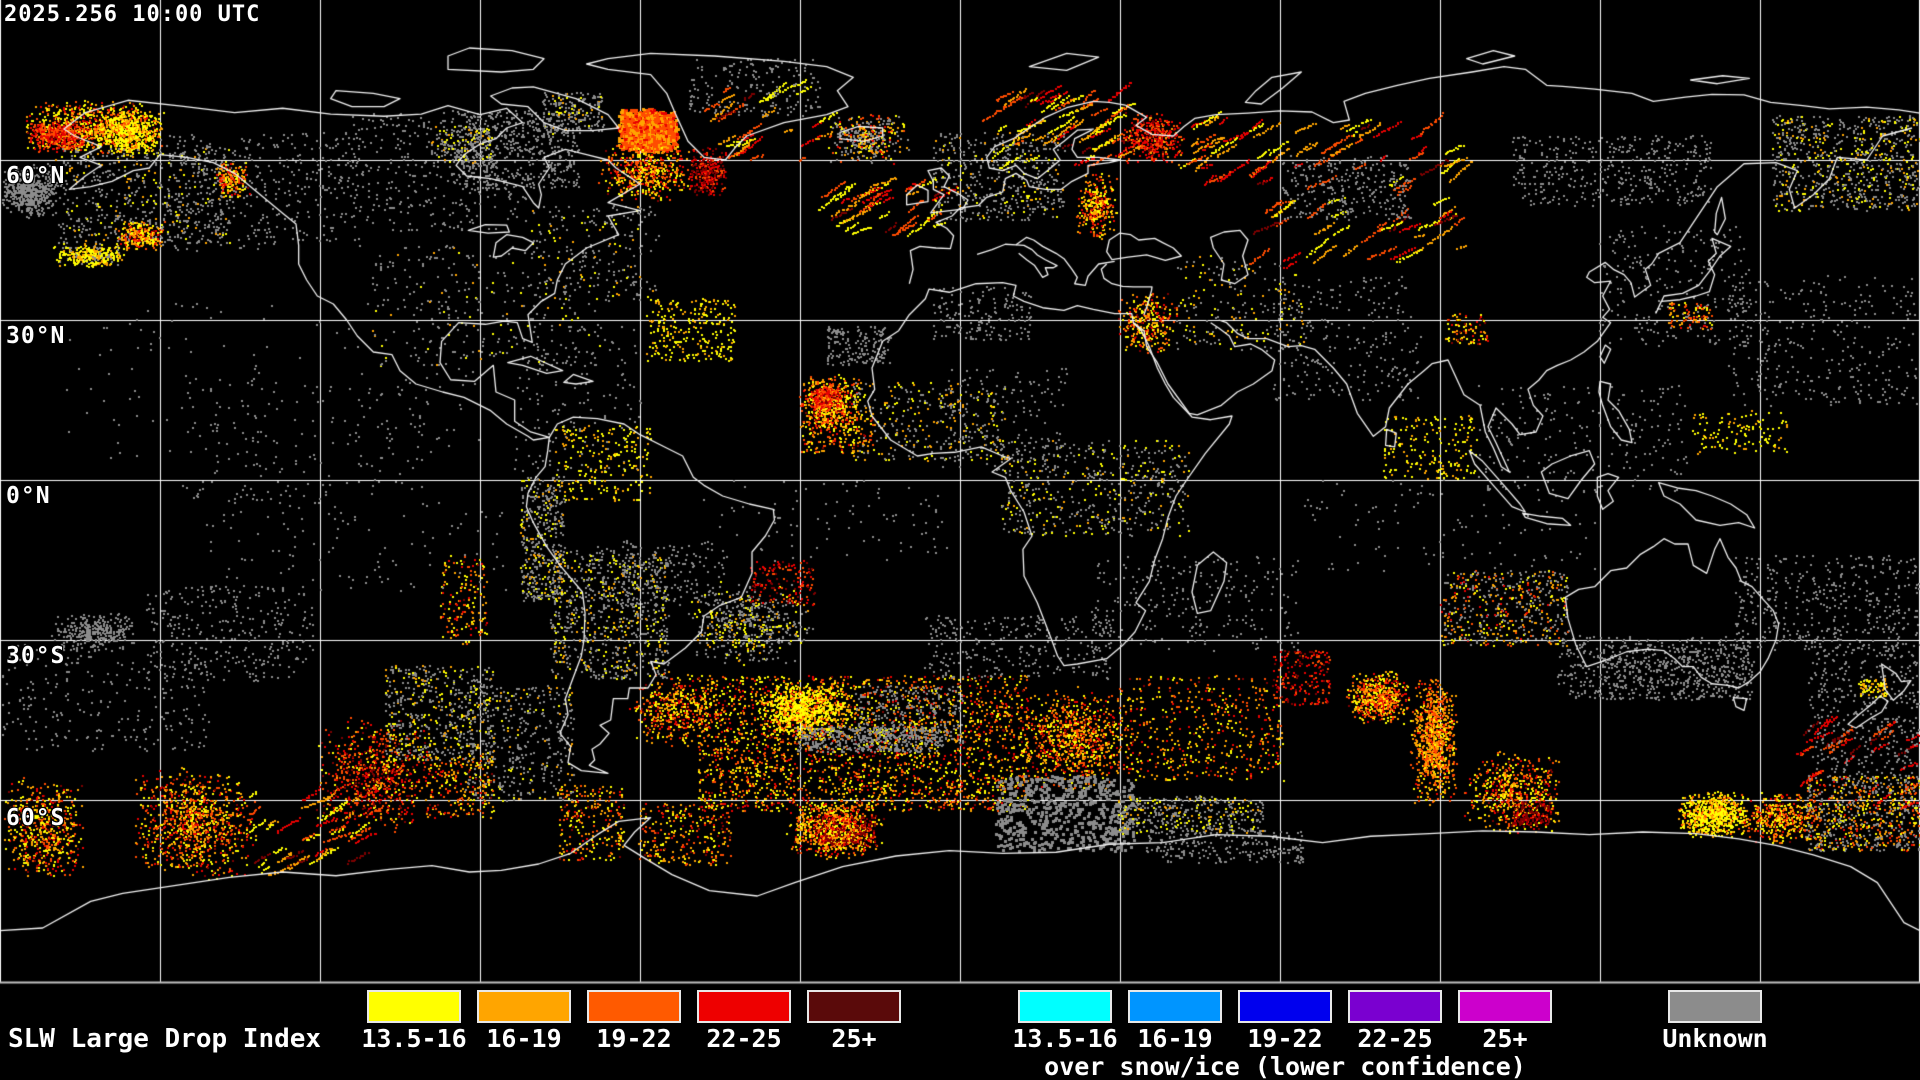 The width and height of the screenshot is (1920, 1080). What do you see at coordinates (36, 336) in the screenshot?
I see `latitude-label-30n: 30°N` at bounding box center [36, 336].